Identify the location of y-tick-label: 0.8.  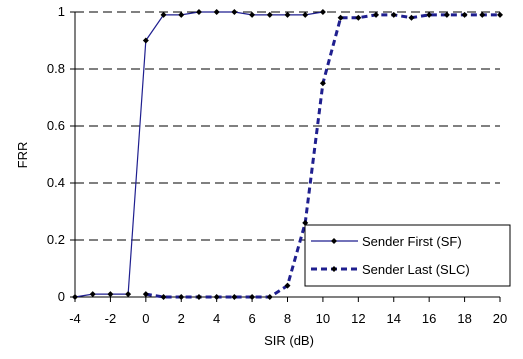
(56, 68).